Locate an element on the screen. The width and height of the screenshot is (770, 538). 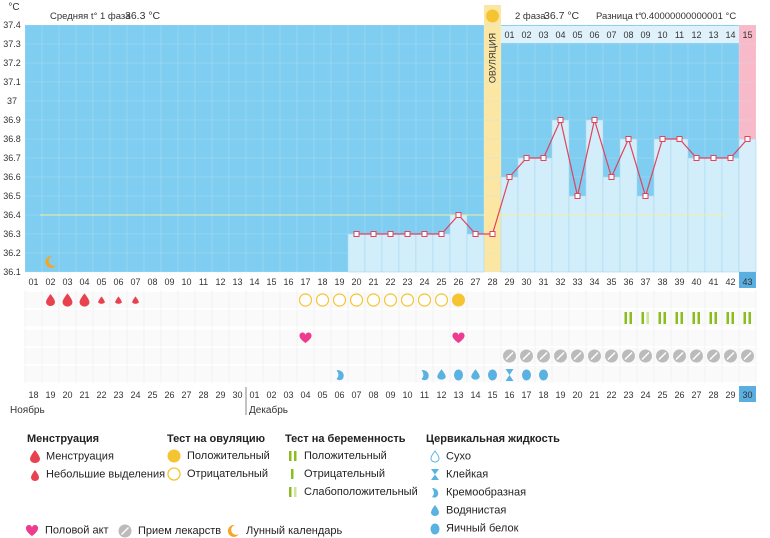
weak-stripe-icon is located at coordinates (293, 492).